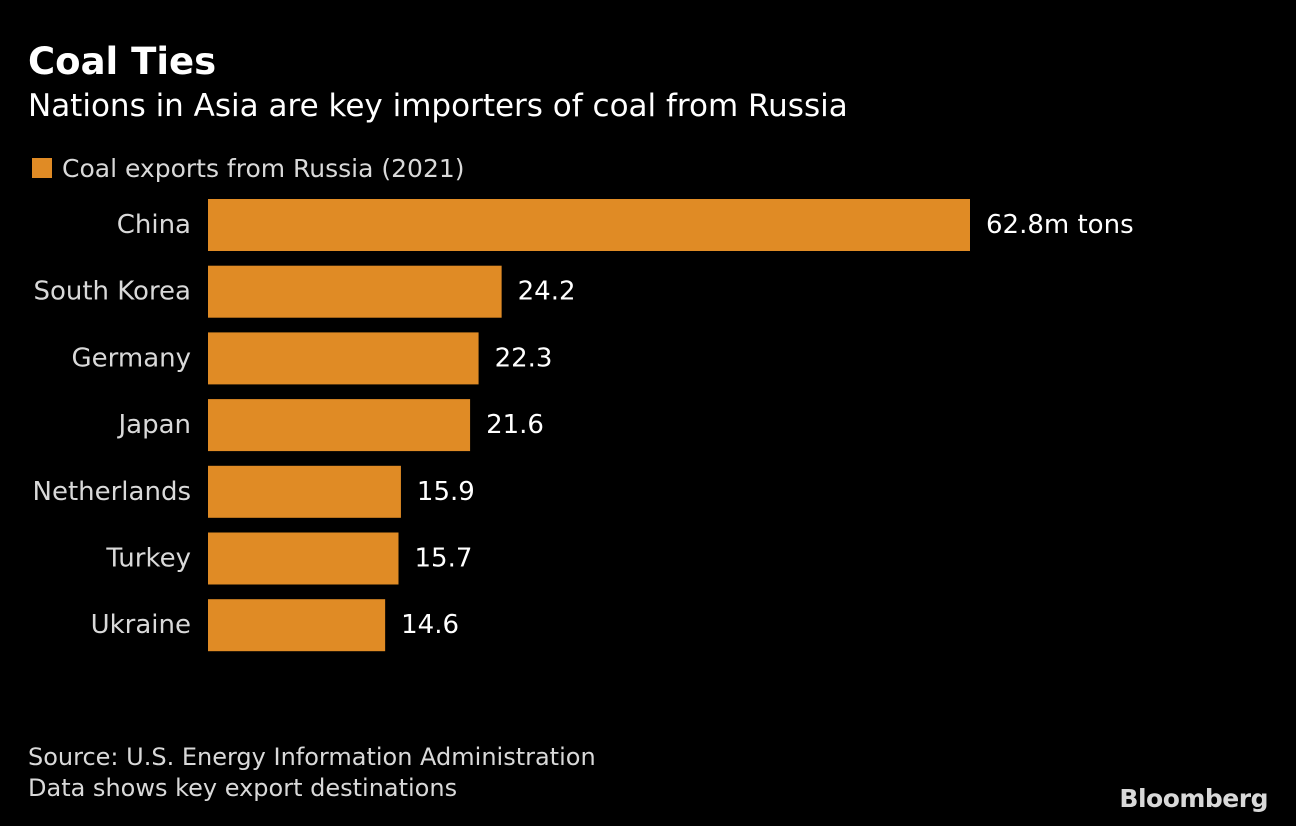 The width and height of the screenshot is (1296, 826). What do you see at coordinates (547, 292) in the screenshot?
I see `value-label: 24.2` at bounding box center [547, 292].